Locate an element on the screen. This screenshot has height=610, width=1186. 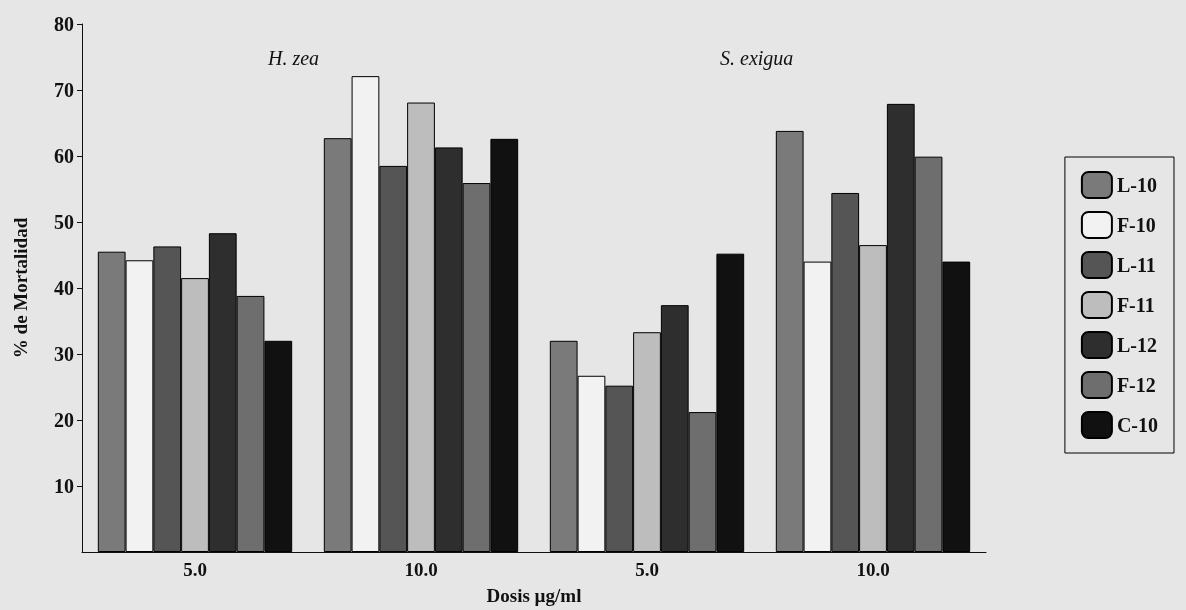
y-axis-title: % de Mortalidad is located at coordinates (20, 288).